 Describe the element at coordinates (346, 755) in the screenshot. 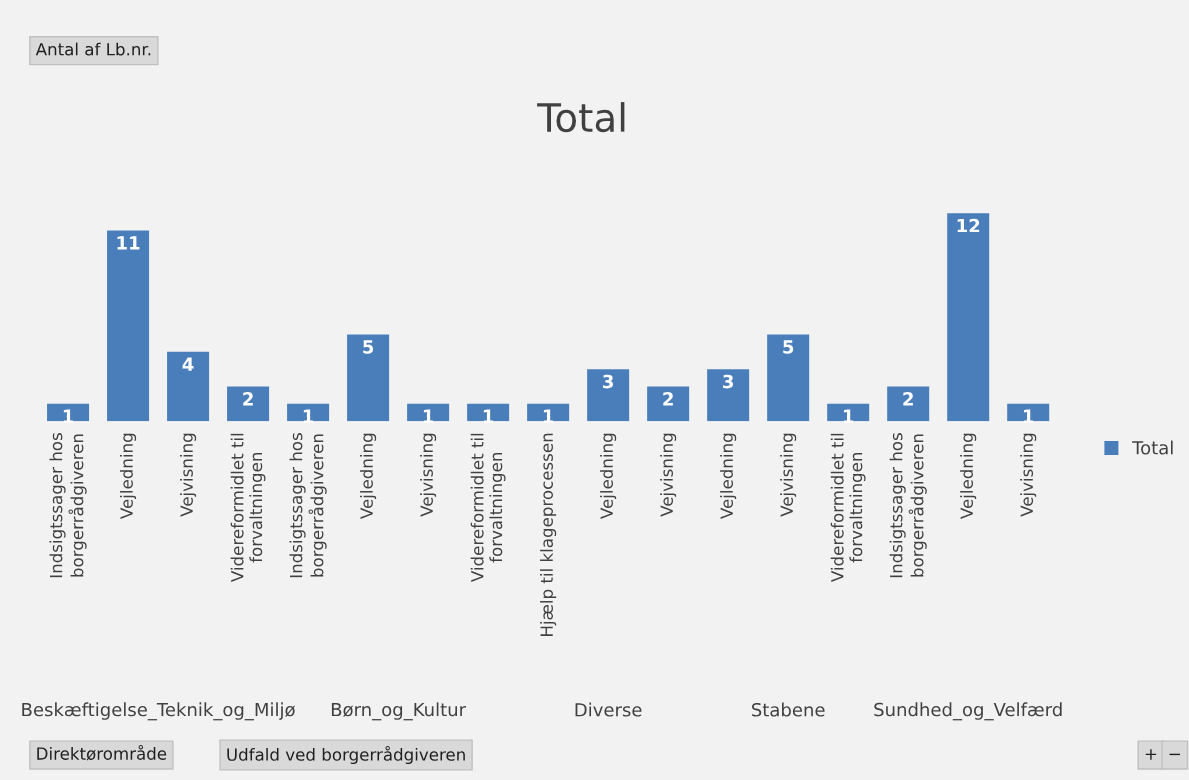

I see `text: Udfald ved borgerrådgiveren` at that location.